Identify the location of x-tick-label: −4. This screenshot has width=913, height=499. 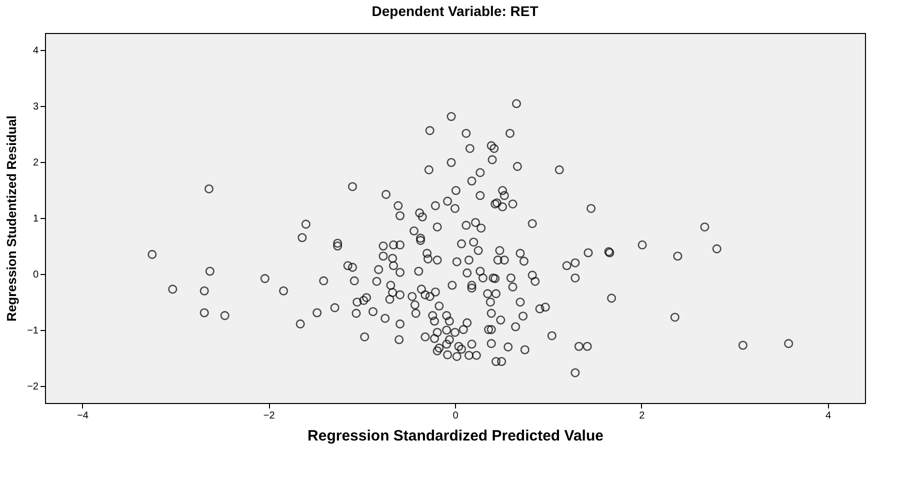
(83, 416).